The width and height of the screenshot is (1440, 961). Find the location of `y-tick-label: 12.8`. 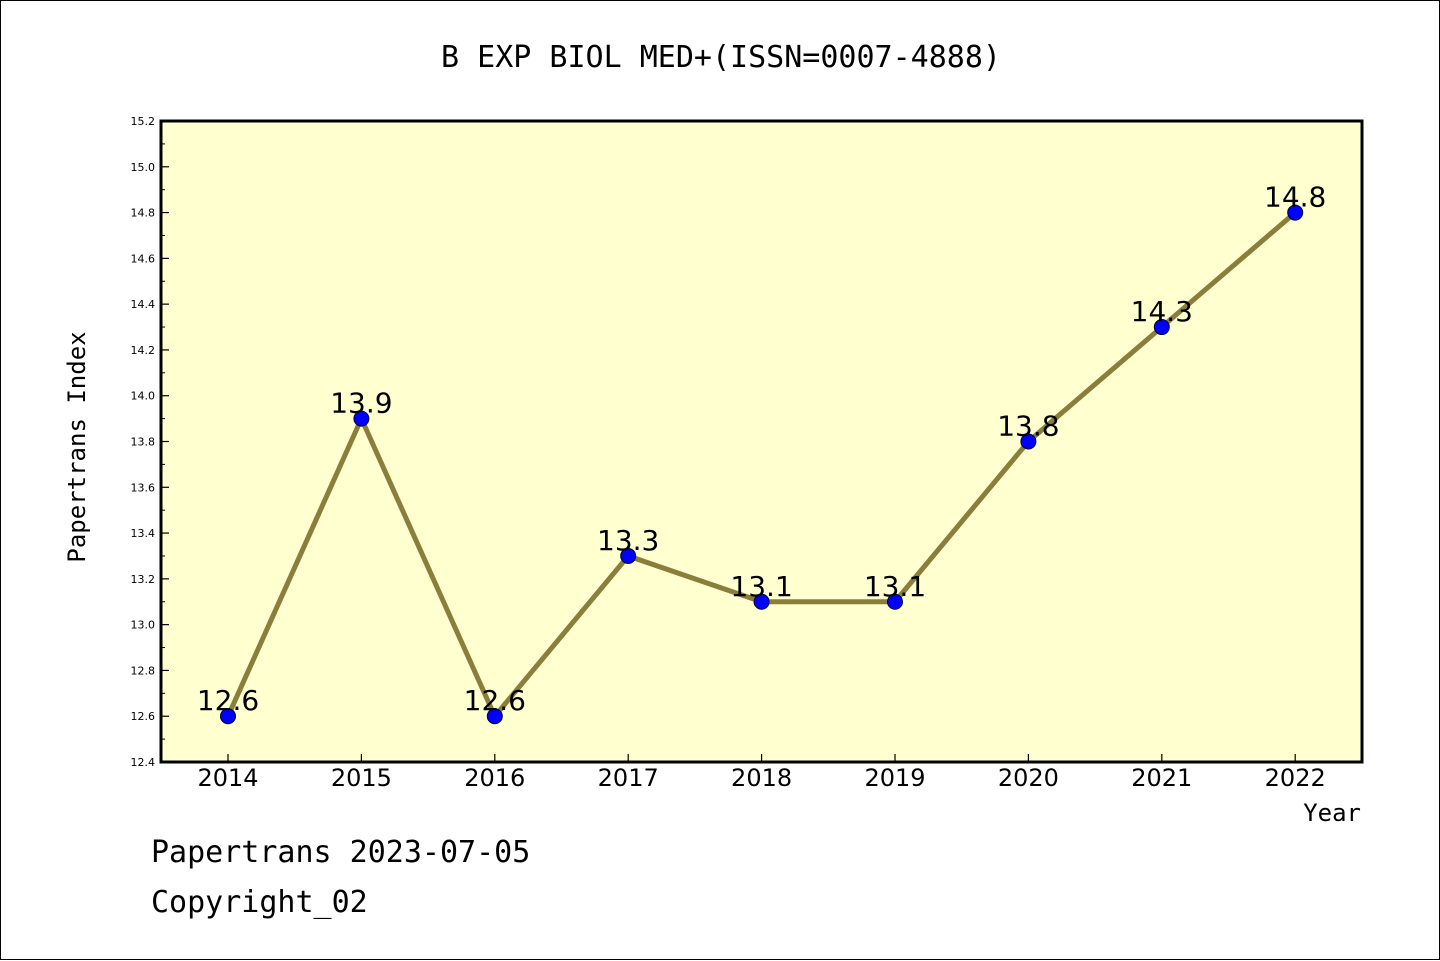

y-tick-label: 12.8 is located at coordinates (143, 670).